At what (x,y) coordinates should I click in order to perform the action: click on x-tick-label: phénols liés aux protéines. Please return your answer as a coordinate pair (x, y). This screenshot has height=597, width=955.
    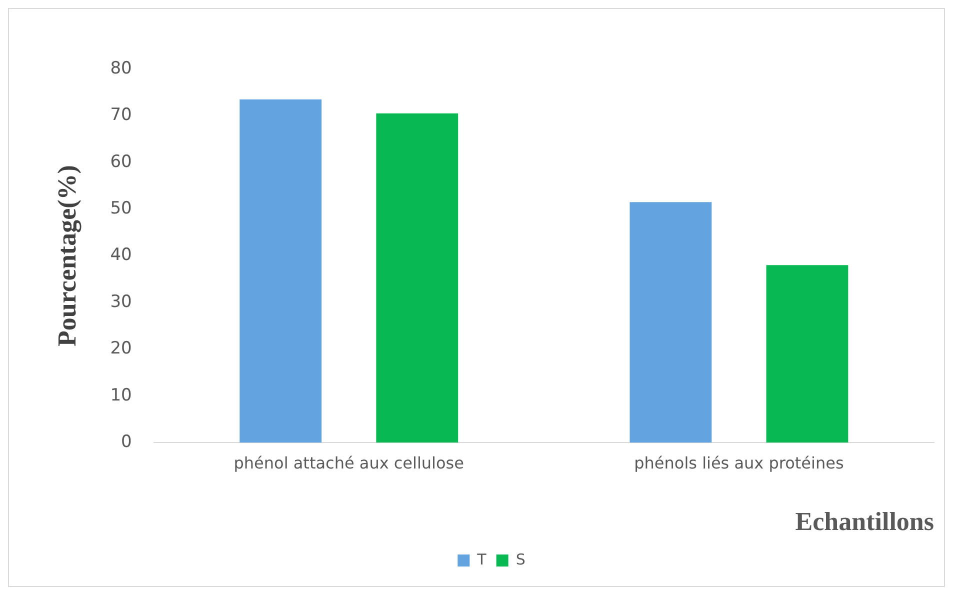
    Looking at the image, I should click on (739, 462).